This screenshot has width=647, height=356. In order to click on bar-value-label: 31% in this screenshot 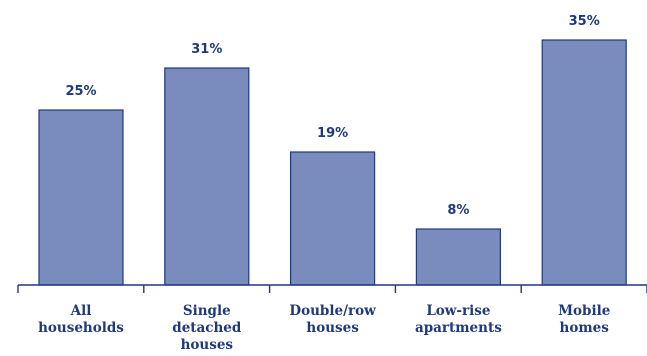, I will do `click(206, 49)`.